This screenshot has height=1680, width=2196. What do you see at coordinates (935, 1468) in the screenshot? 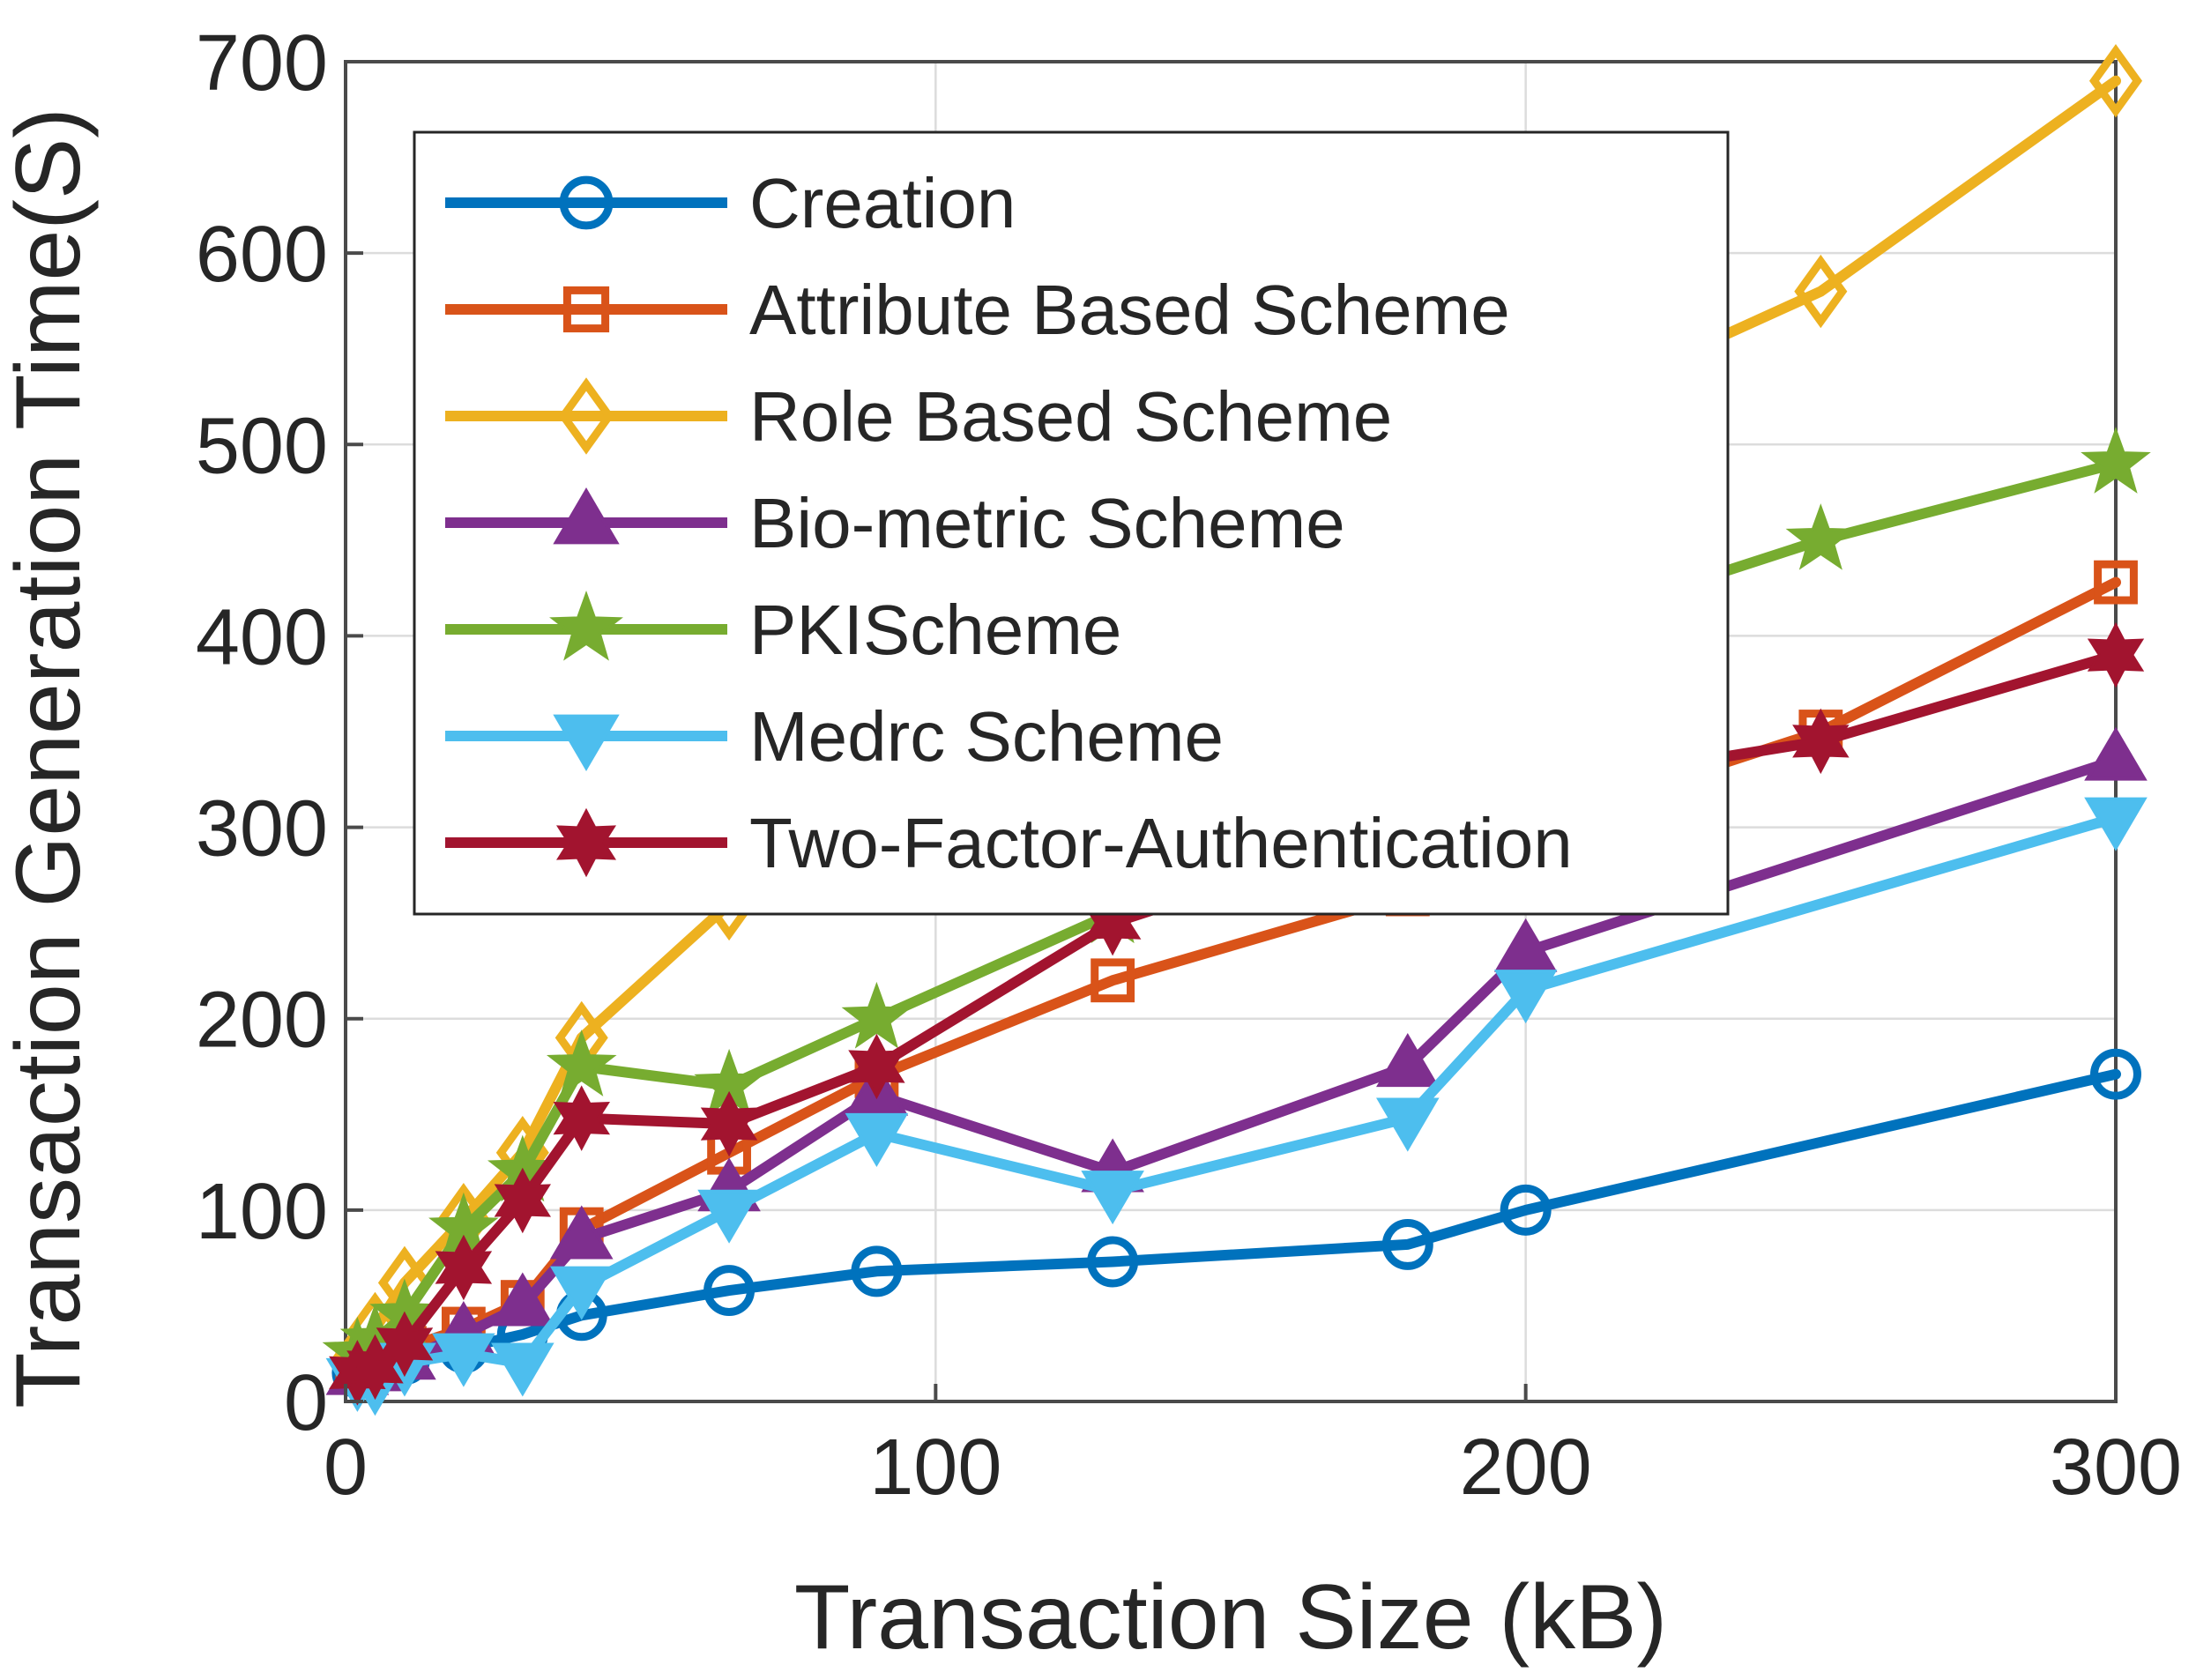
I see `x-tick-label: 100` at bounding box center [935, 1468].